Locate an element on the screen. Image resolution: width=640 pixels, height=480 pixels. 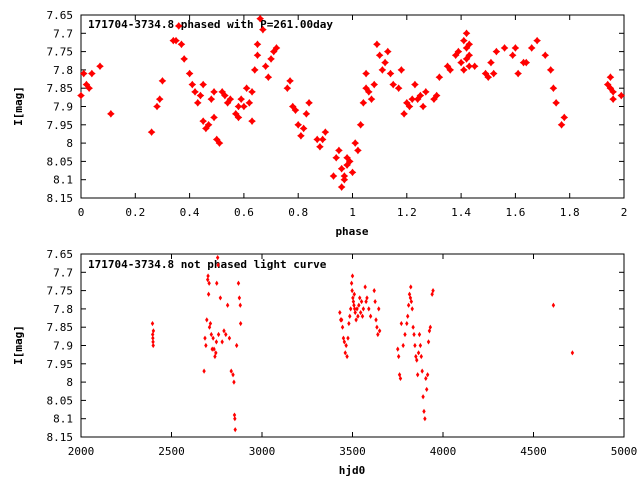
phased-y-tick-label: 8.05 is located at coordinates (60, 161).